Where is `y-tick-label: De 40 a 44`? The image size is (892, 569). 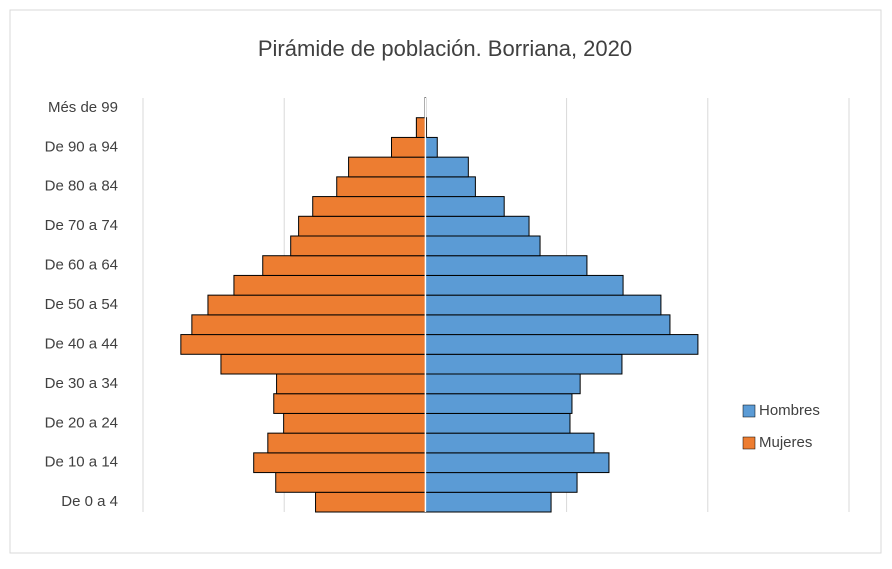
y-tick-label: De 40 a 44 is located at coordinates (81, 343).